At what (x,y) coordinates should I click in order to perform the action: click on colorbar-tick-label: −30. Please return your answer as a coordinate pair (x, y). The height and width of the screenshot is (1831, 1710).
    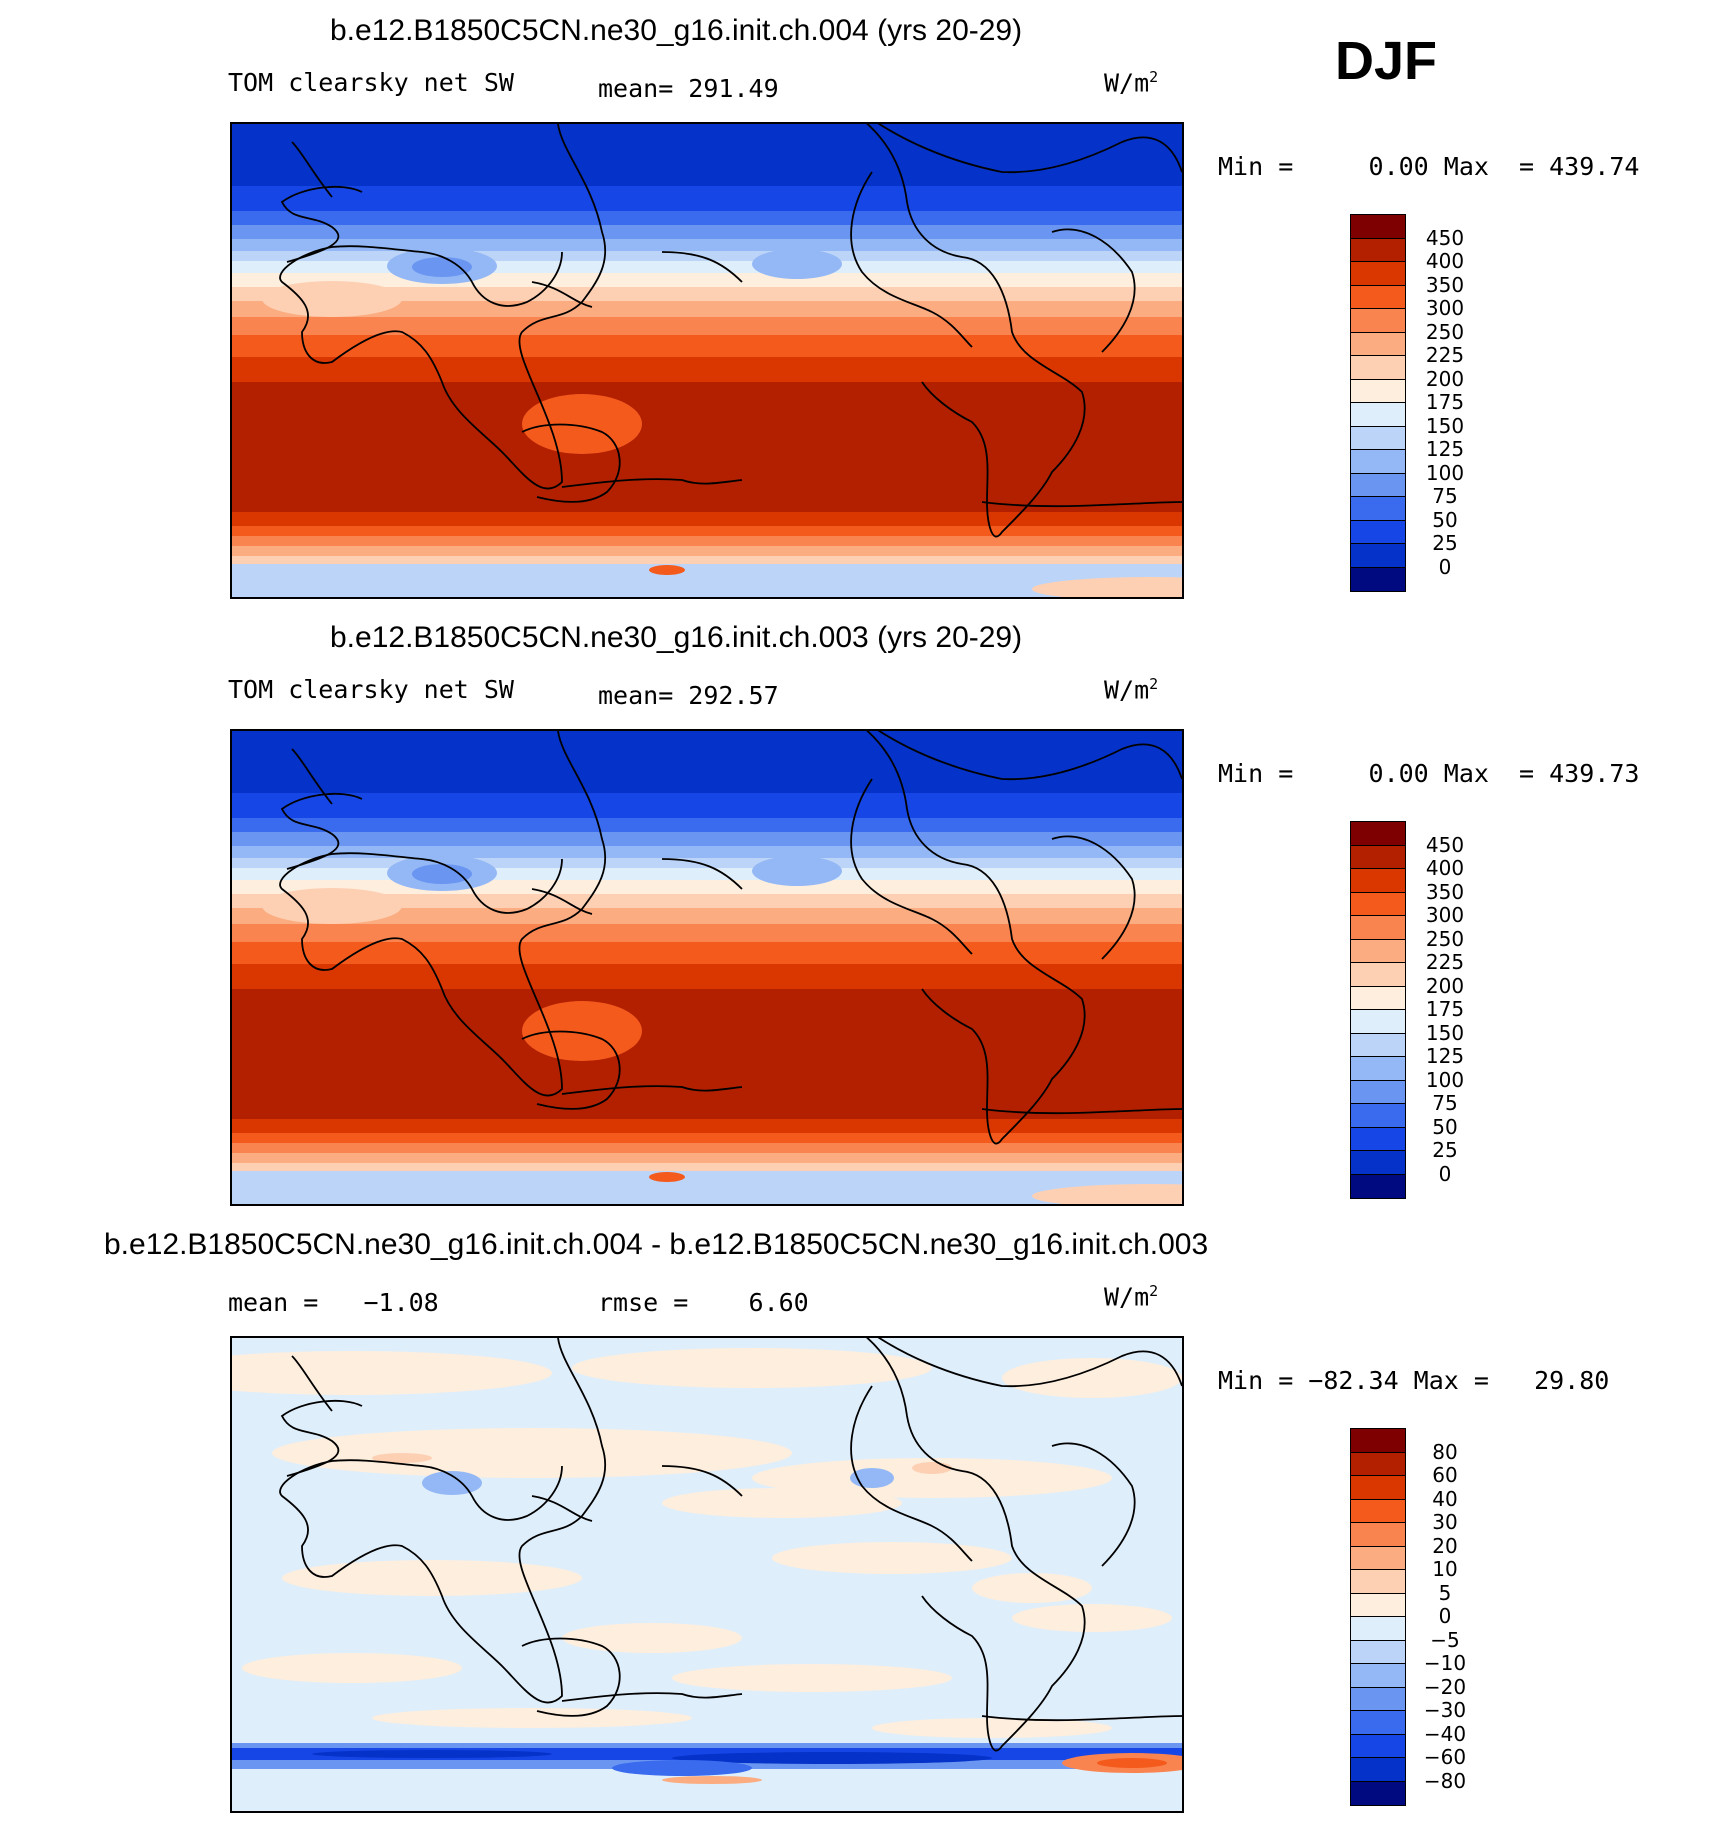
    Looking at the image, I should click on (1445, 1710).